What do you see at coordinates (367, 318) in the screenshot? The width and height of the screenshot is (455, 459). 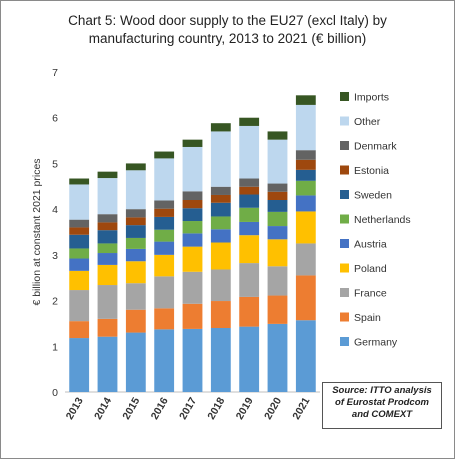 I see `legend-label: Spain` at bounding box center [367, 318].